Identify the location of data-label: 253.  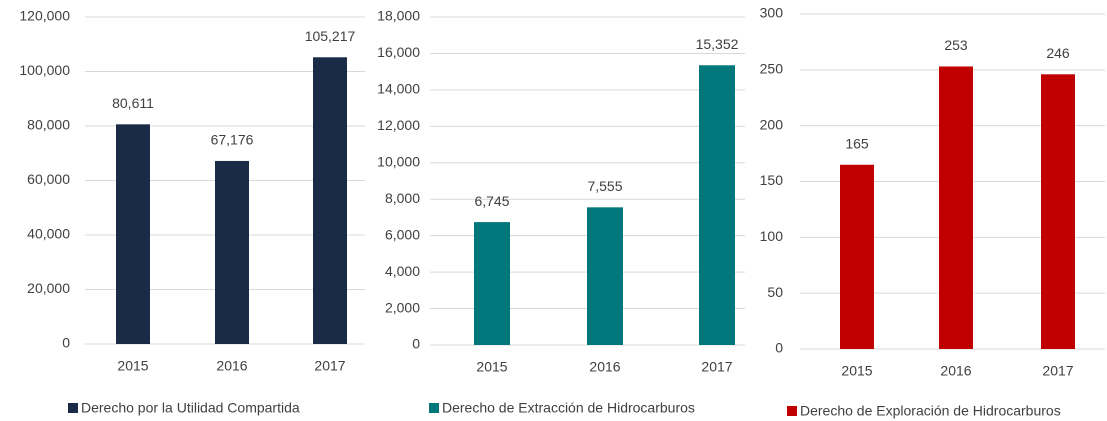
(956, 45).